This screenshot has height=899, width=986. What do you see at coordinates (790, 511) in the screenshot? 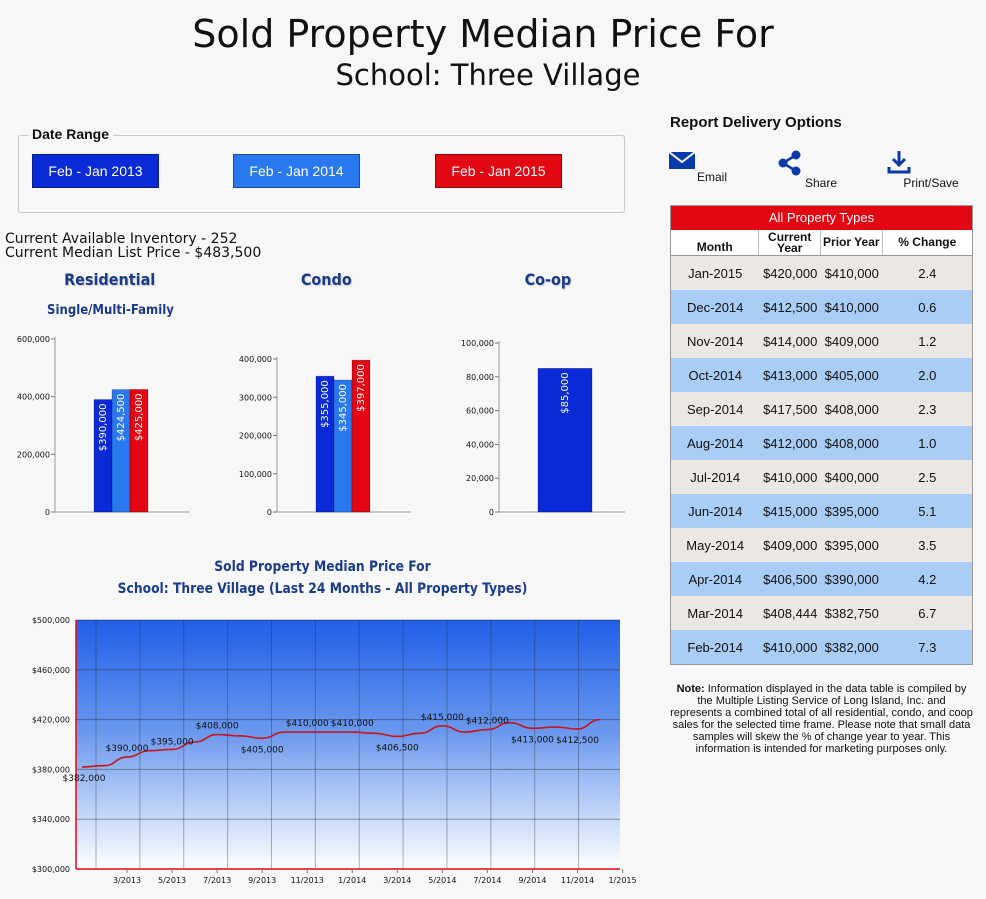
I see `cell-current-year: $415,000` at bounding box center [790, 511].